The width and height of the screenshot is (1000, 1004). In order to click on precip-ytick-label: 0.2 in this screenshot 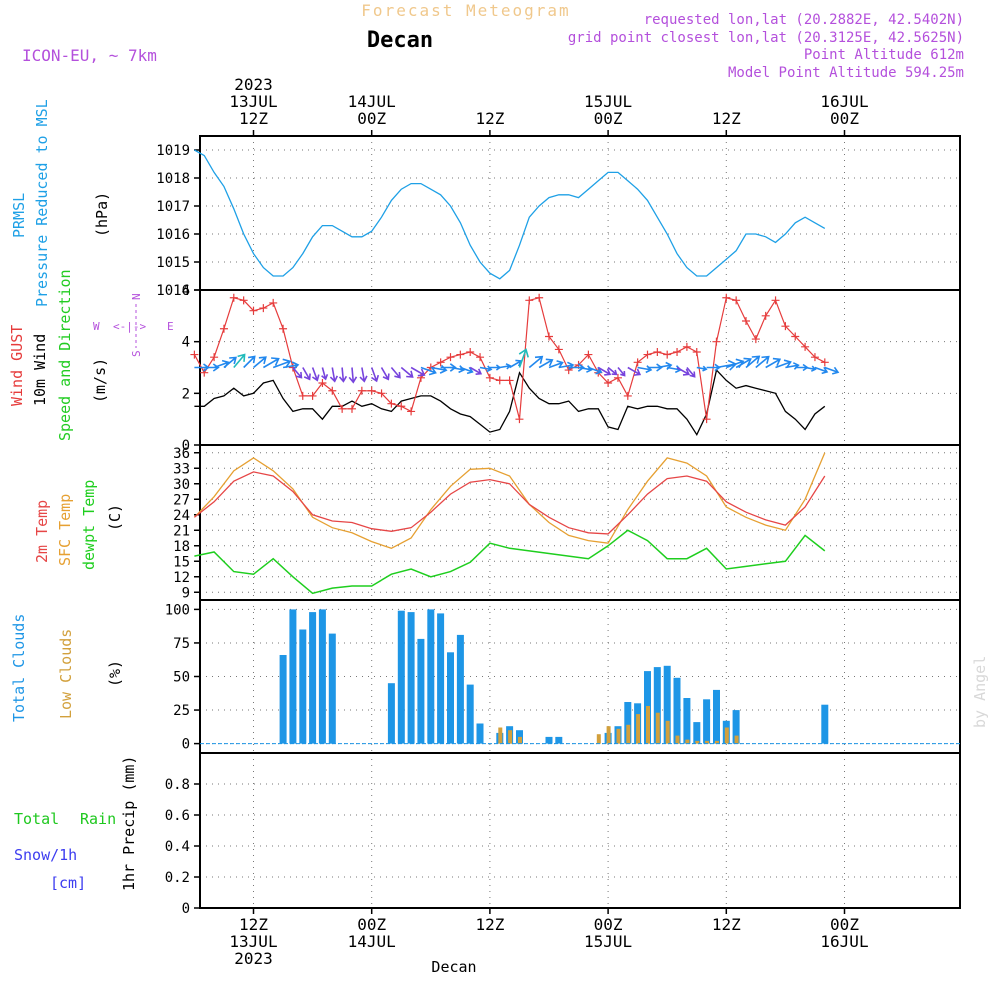, I will do `click(177, 878)`.